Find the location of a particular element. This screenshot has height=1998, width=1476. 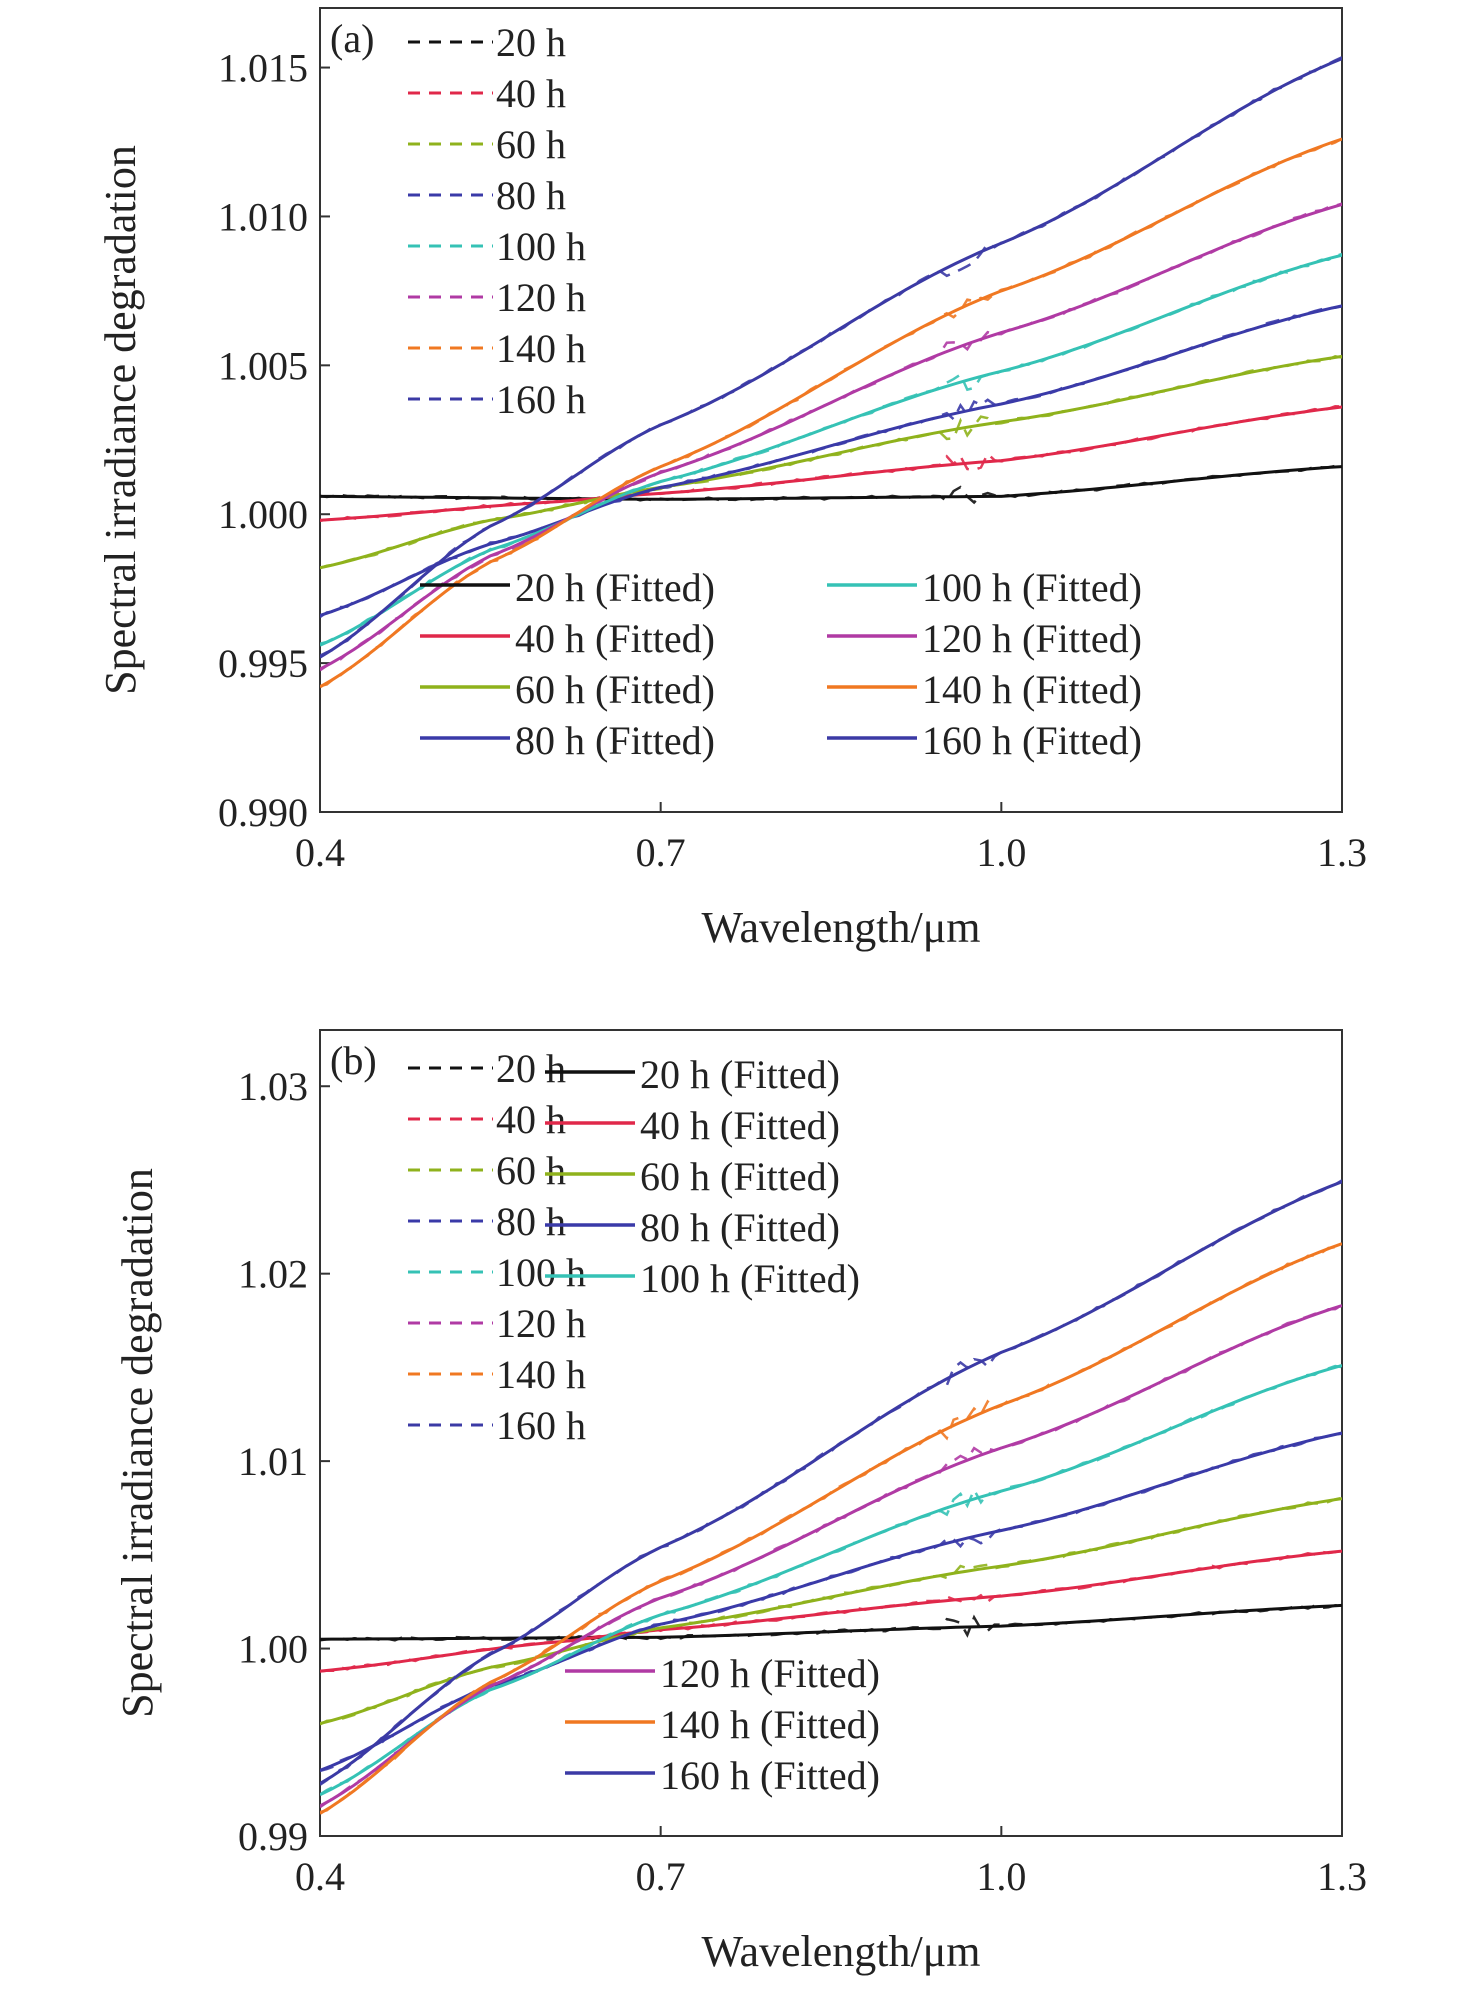

y-tick-label: 1.00 is located at coordinates (273, 1649).